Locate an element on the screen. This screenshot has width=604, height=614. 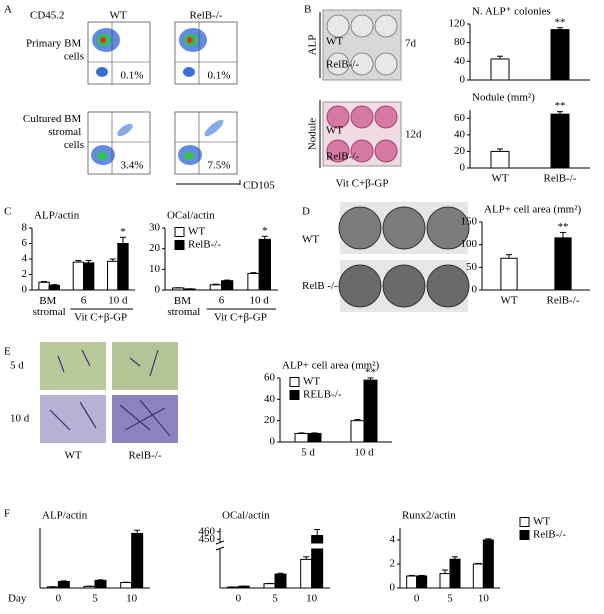
genotype: RelB-/- is located at coordinates (342, 157).